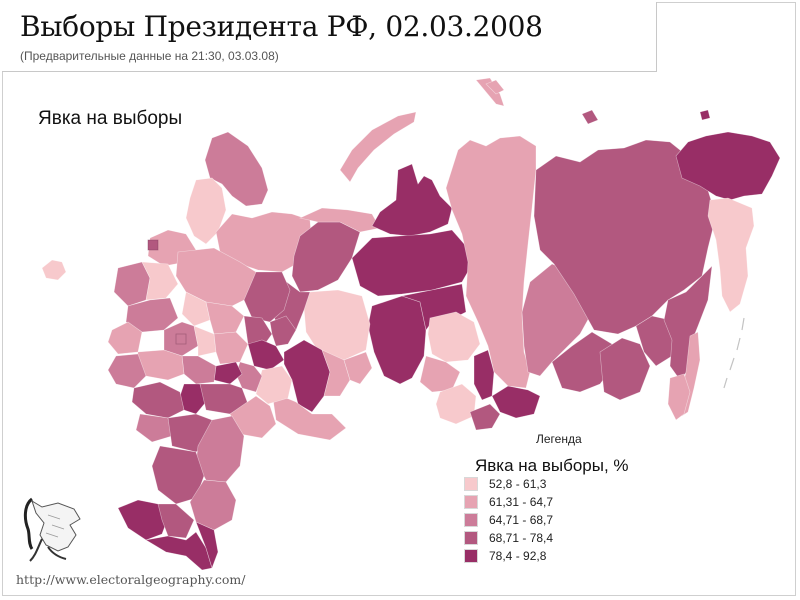 This screenshot has height=600, width=800. I want to click on region-kirov, so click(267, 297).